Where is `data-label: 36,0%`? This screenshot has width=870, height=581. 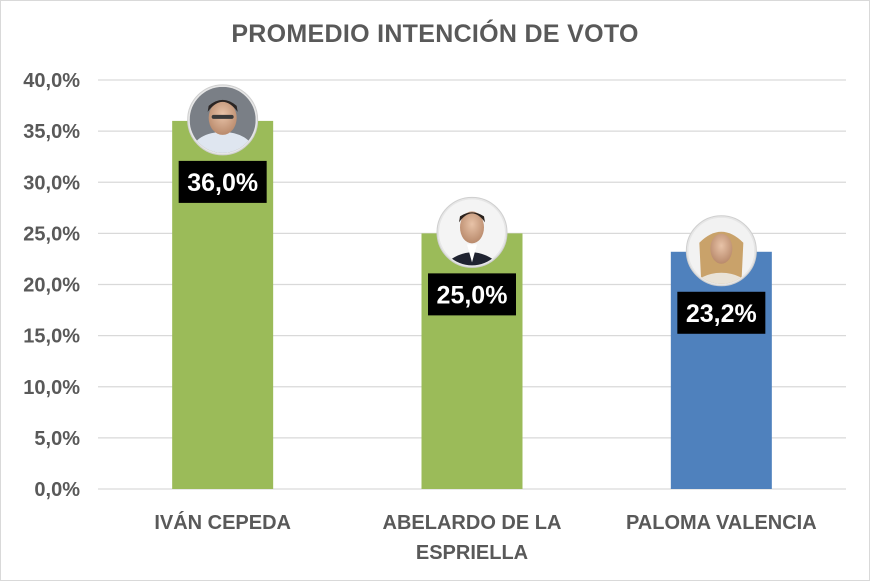
data-label: 36,0% is located at coordinates (222, 183).